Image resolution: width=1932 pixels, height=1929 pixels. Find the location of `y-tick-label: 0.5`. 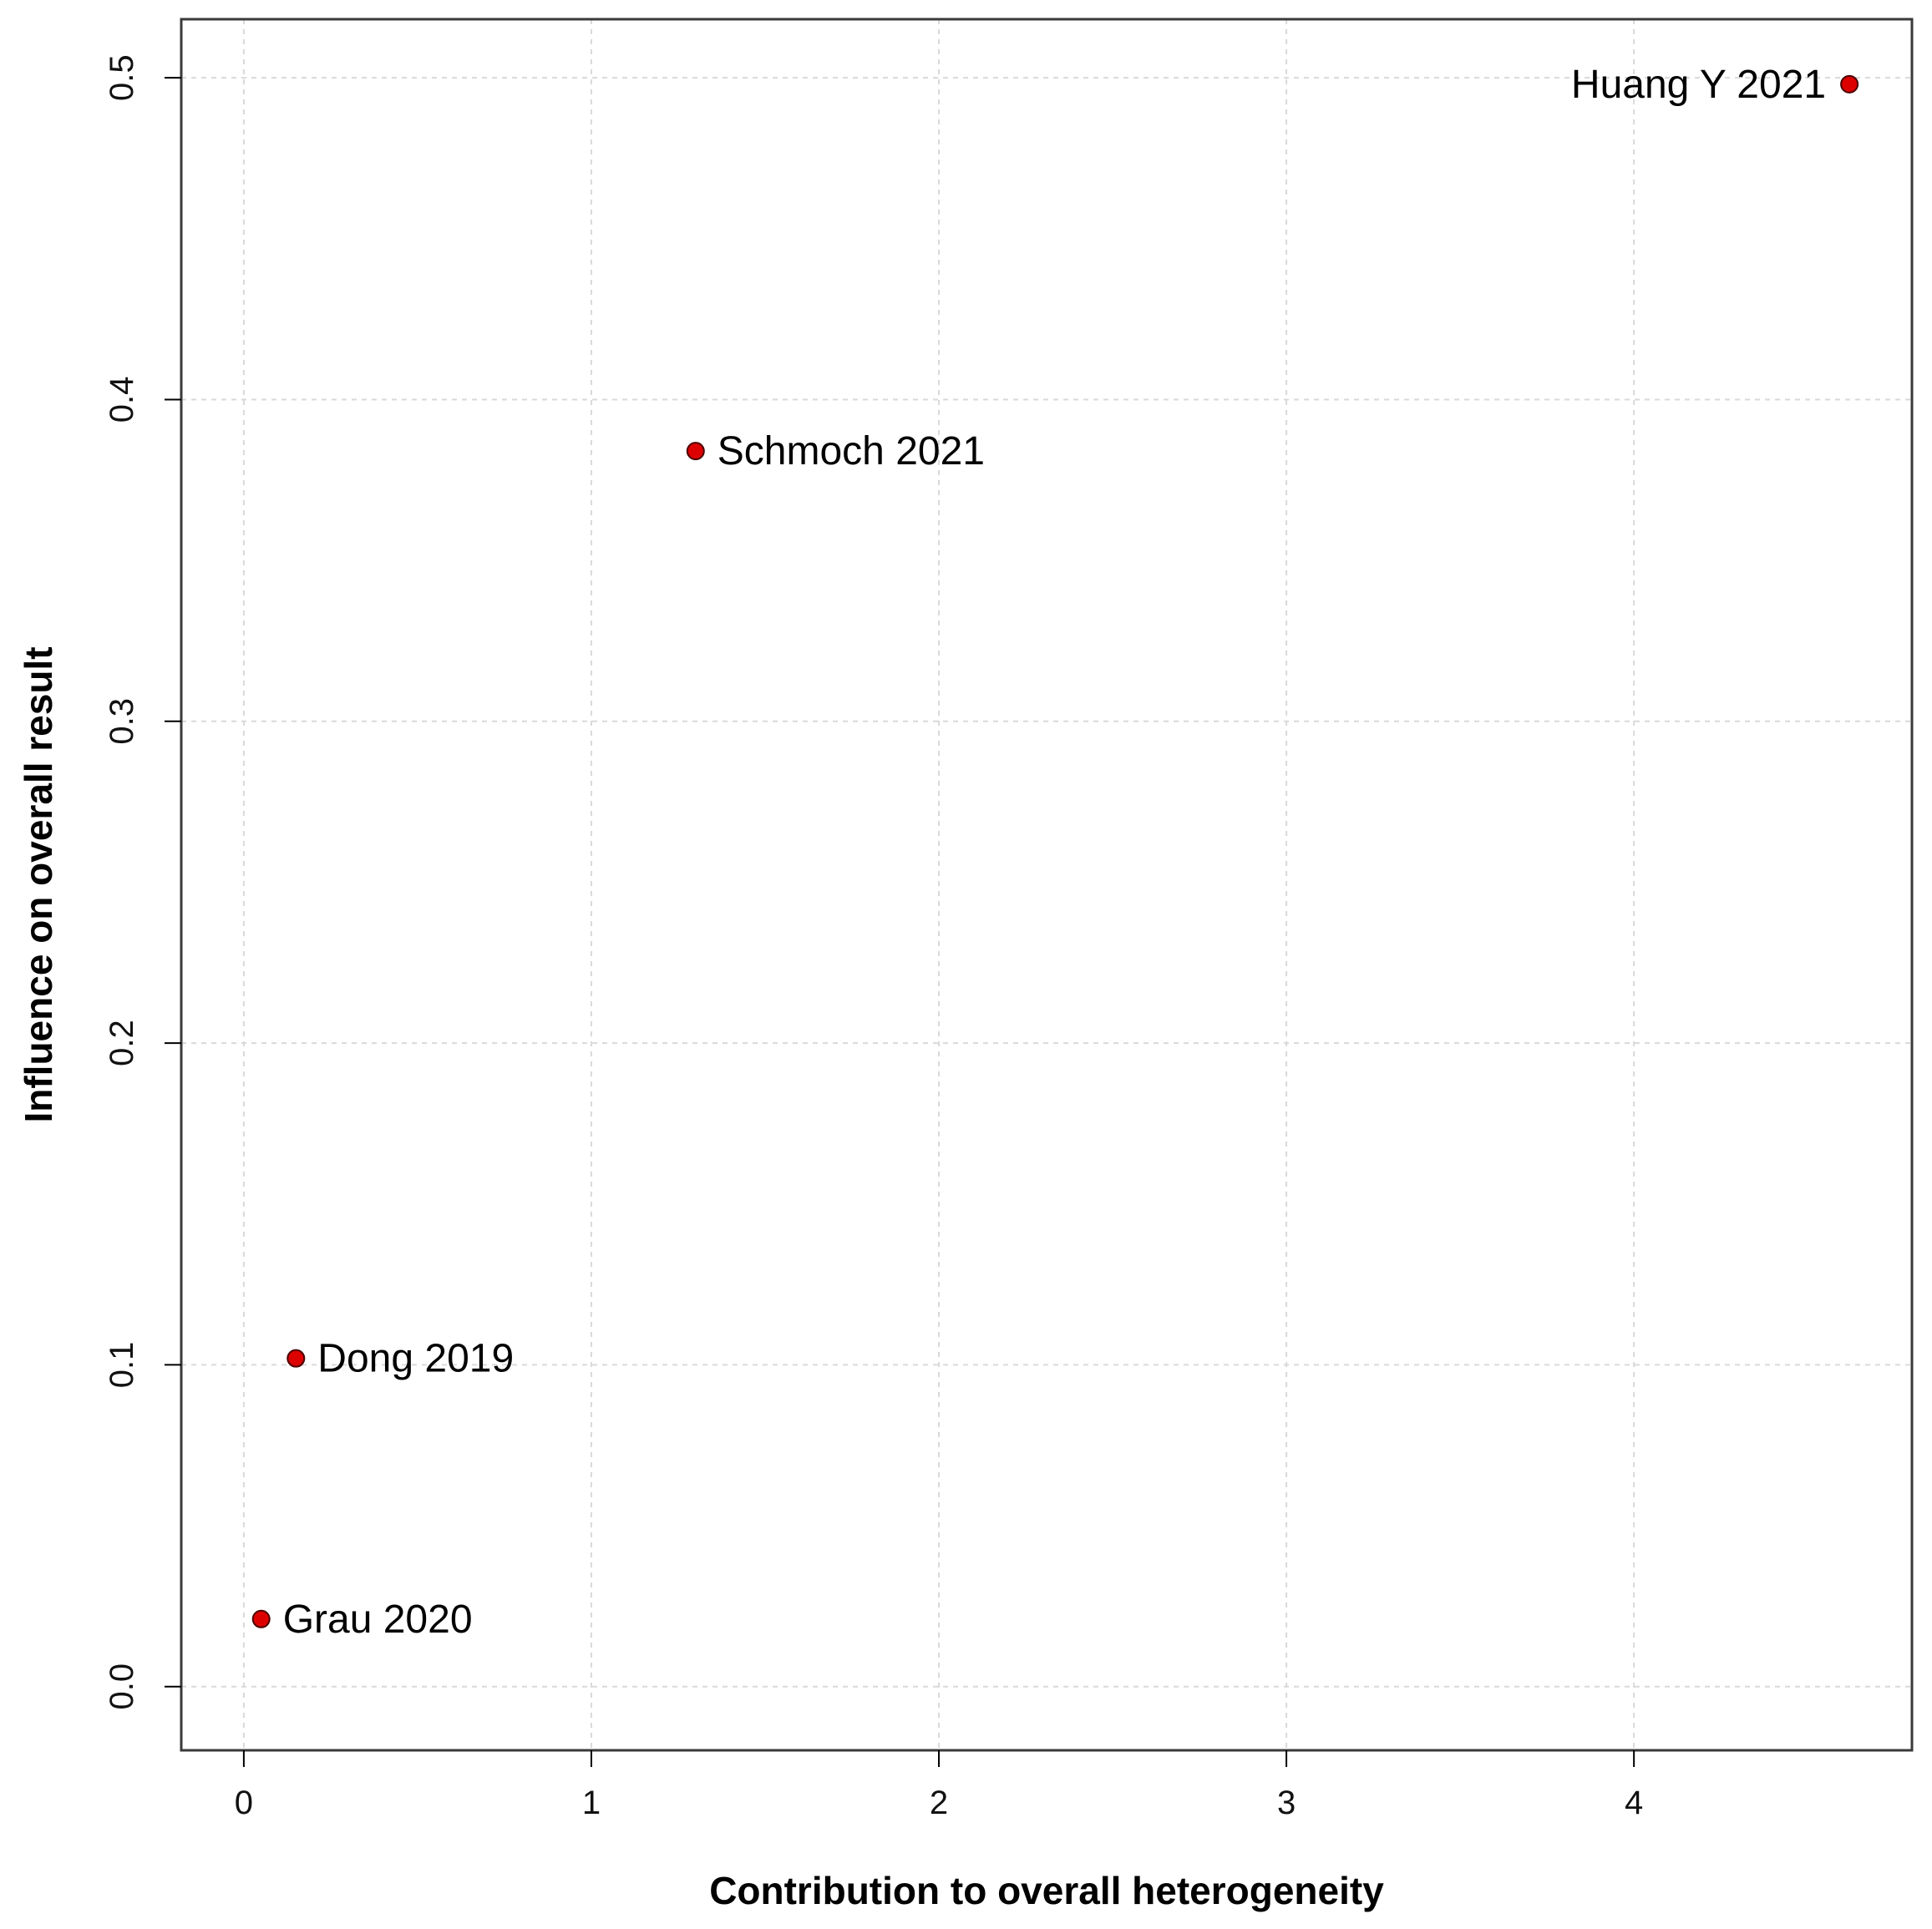

y-tick-label: 0.5 is located at coordinates (122, 77).